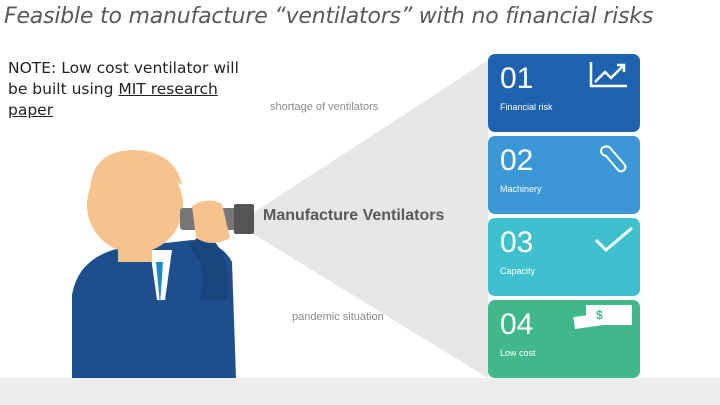 The width and height of the screenshot is (720, 405). I want to click on jacket, so click(154, 309).